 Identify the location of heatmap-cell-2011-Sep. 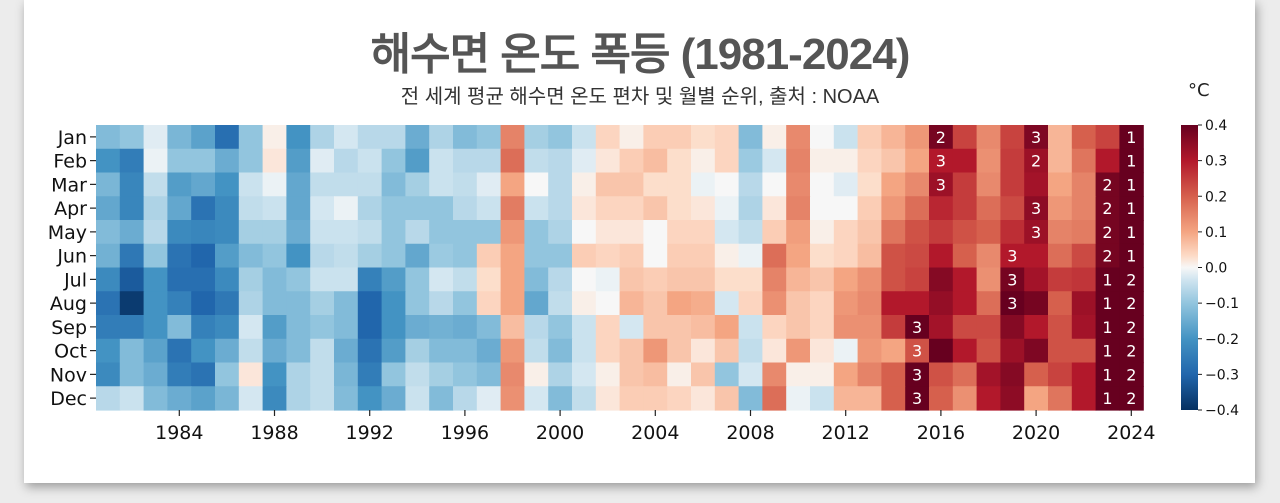
(822, 327).